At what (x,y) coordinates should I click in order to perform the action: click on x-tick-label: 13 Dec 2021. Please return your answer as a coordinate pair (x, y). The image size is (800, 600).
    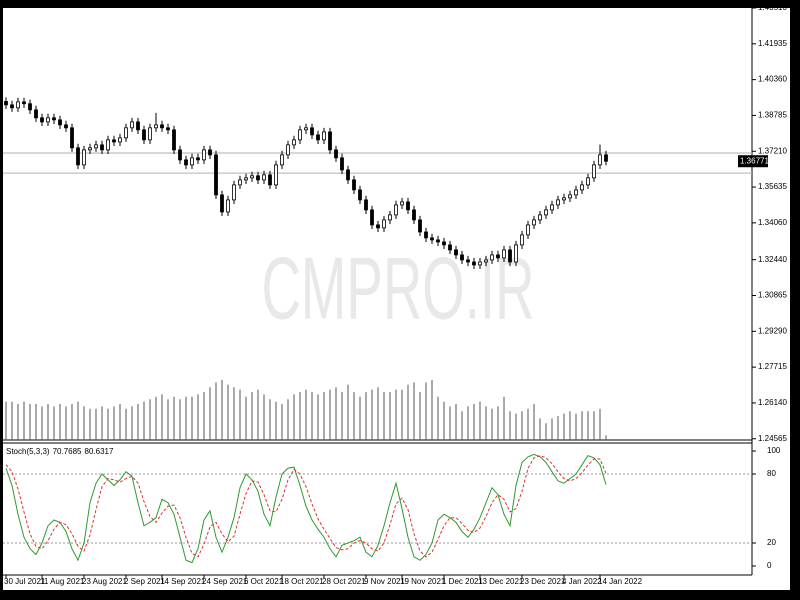
    Looking at the image, I should click on (501, 581).